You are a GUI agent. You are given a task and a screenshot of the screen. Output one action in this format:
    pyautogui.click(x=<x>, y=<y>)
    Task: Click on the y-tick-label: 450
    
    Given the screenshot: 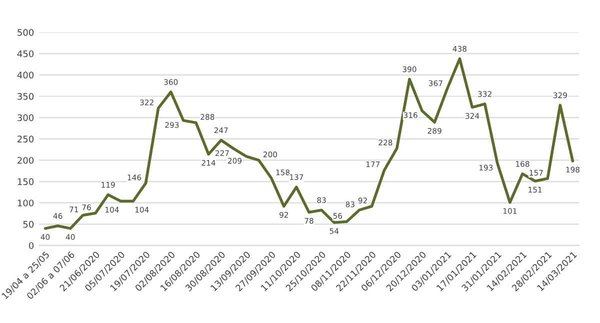 What is the action you would take?
    pyautogui.click(x=25, y=54)
    